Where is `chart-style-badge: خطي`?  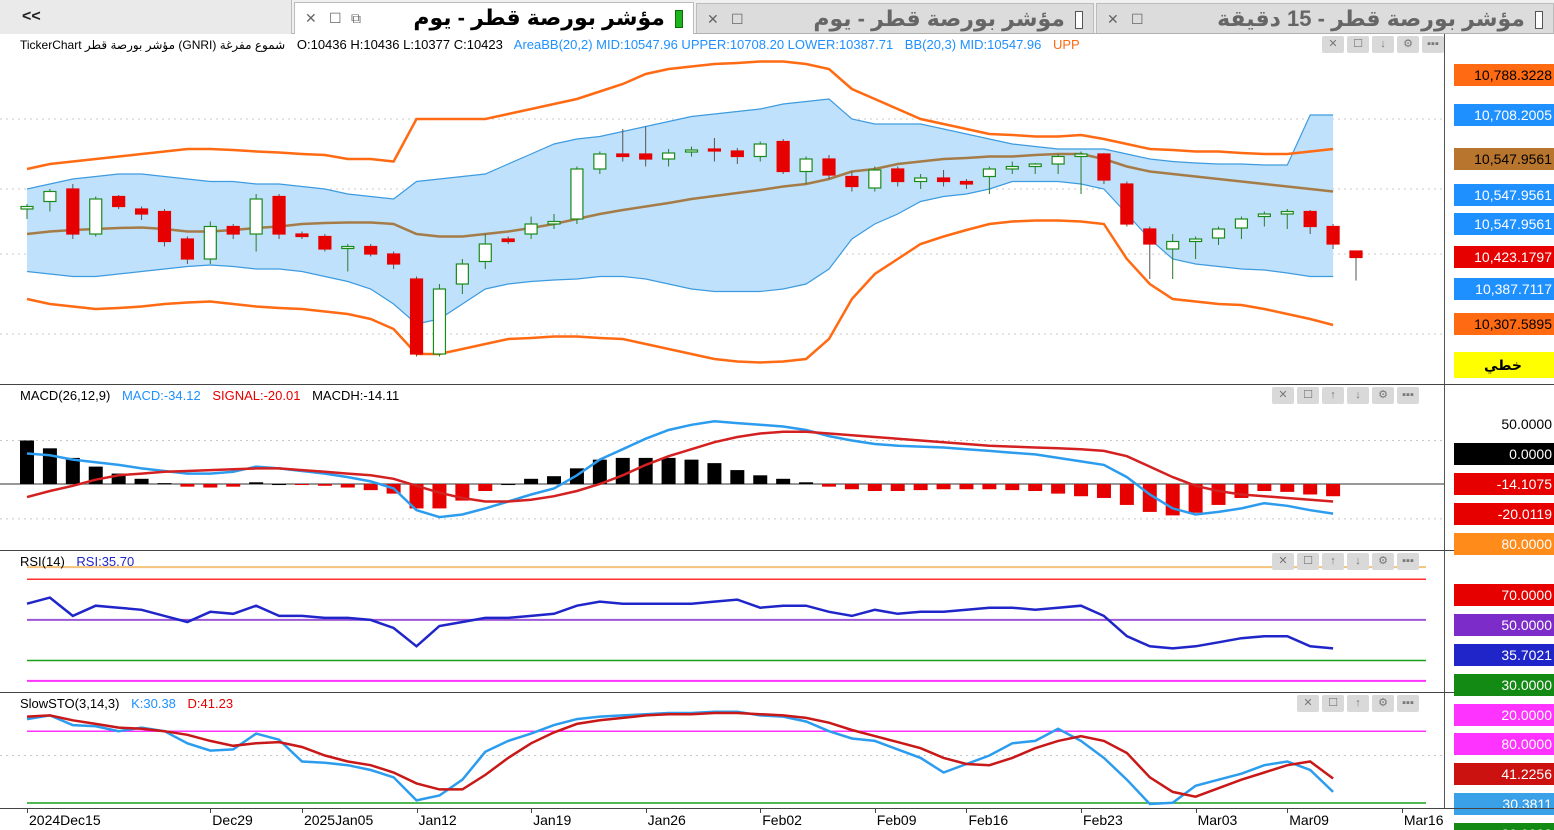 chart-style-badge: خطي is located at coordinates (1504, 365).